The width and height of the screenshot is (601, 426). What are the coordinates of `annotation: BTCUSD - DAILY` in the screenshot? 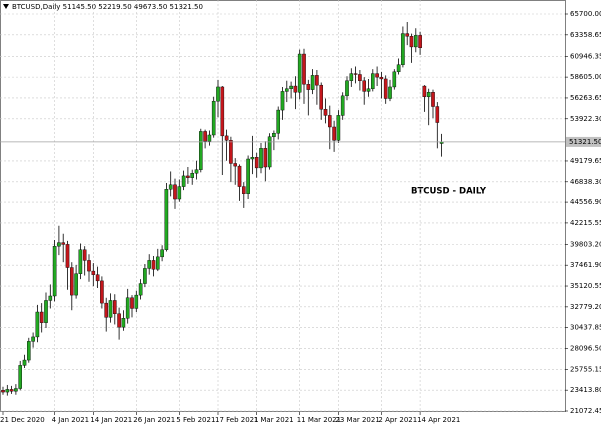 It's located at (449, 192).